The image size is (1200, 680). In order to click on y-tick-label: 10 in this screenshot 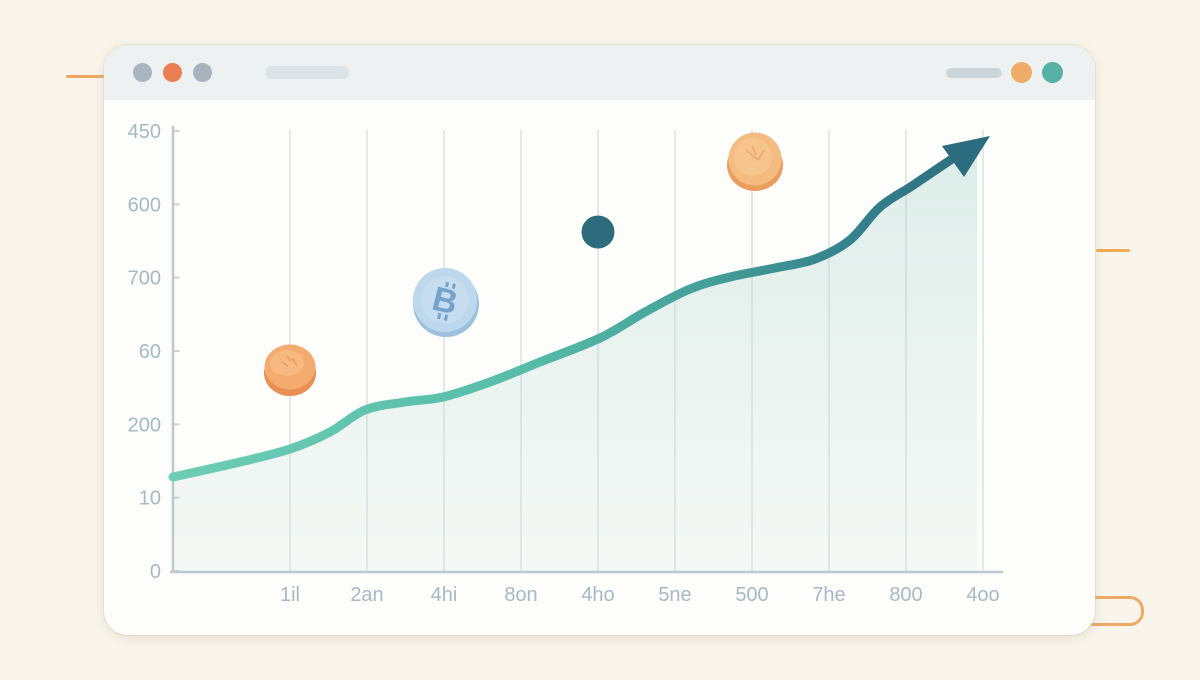, I will do `click(150, 499)`.